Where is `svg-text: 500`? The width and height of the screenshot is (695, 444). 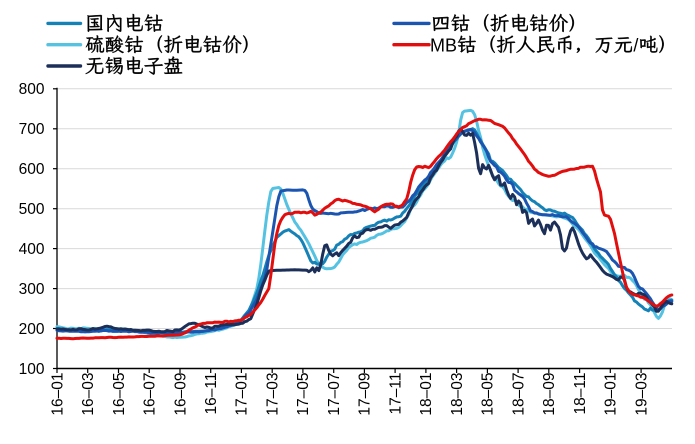 svg-text: 500 is located at coordinates (32, 209).